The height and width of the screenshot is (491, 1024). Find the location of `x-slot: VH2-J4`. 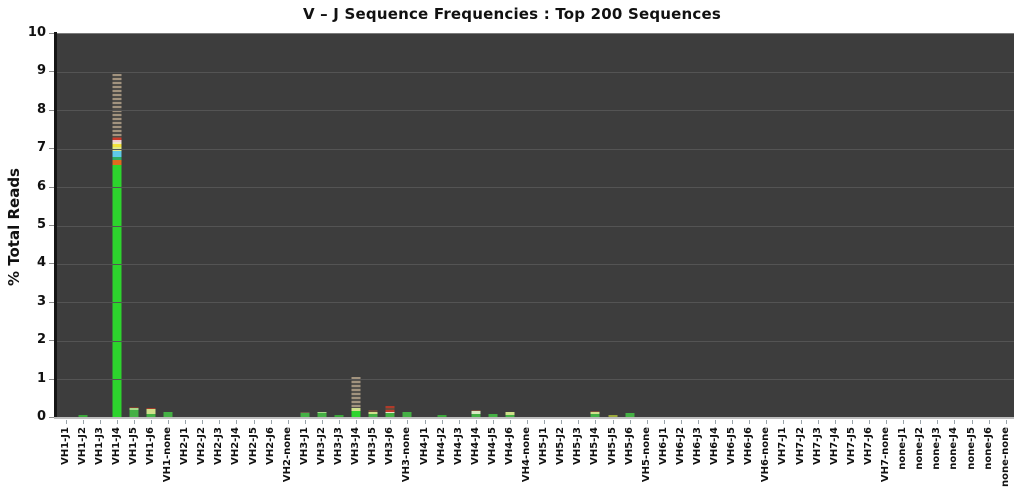

x-slot: VH2-J4 is located at coordinates (236, 454).